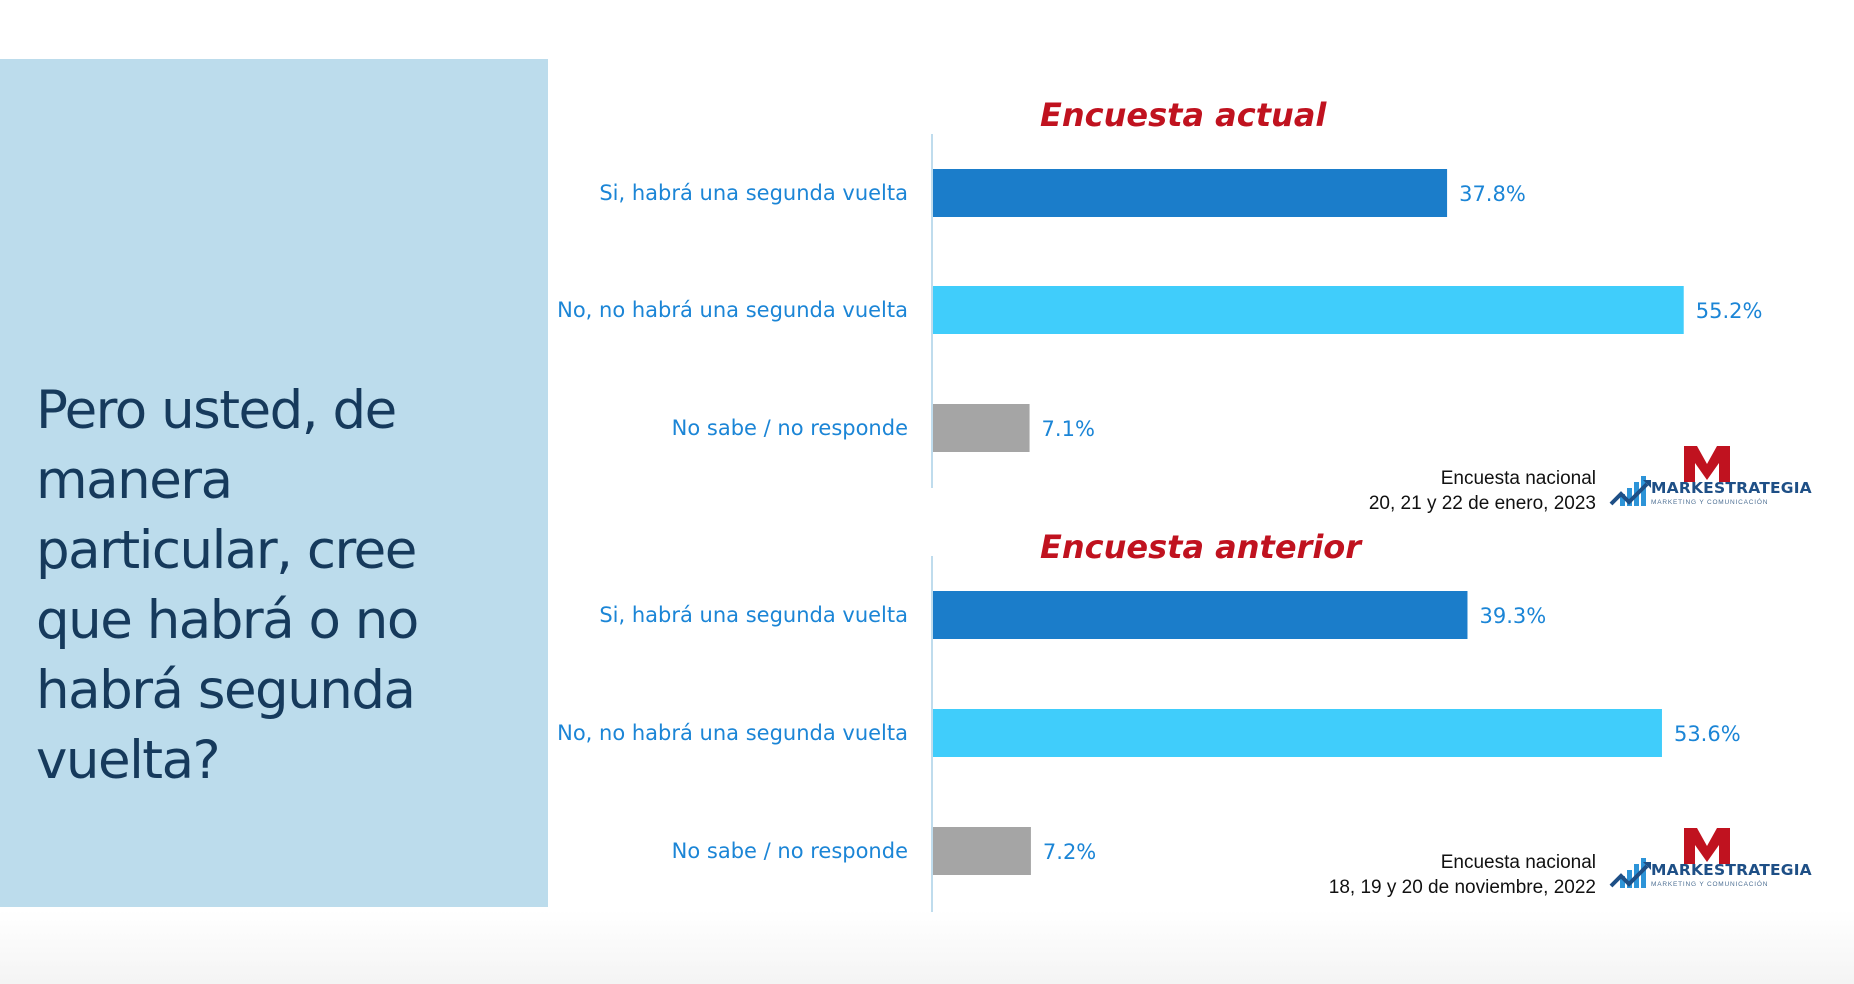  Describe the element at coordinates (1201, 547) in the screenshot. I see `chart-title-anterior: Encuesta anterior` at that location.